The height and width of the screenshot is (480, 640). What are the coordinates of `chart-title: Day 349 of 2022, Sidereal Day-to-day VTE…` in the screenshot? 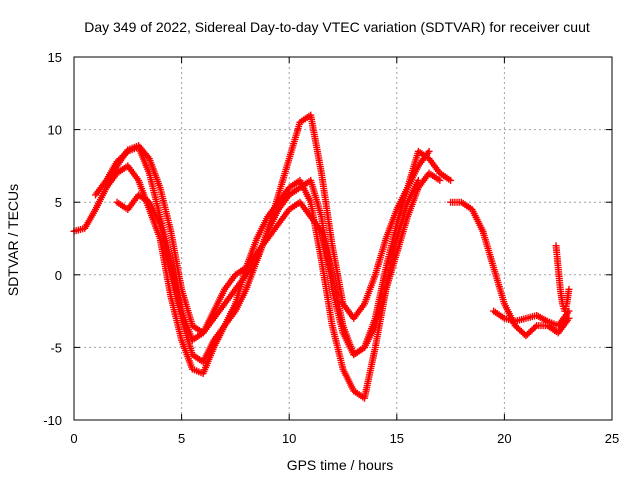 It's located at (337, 27).